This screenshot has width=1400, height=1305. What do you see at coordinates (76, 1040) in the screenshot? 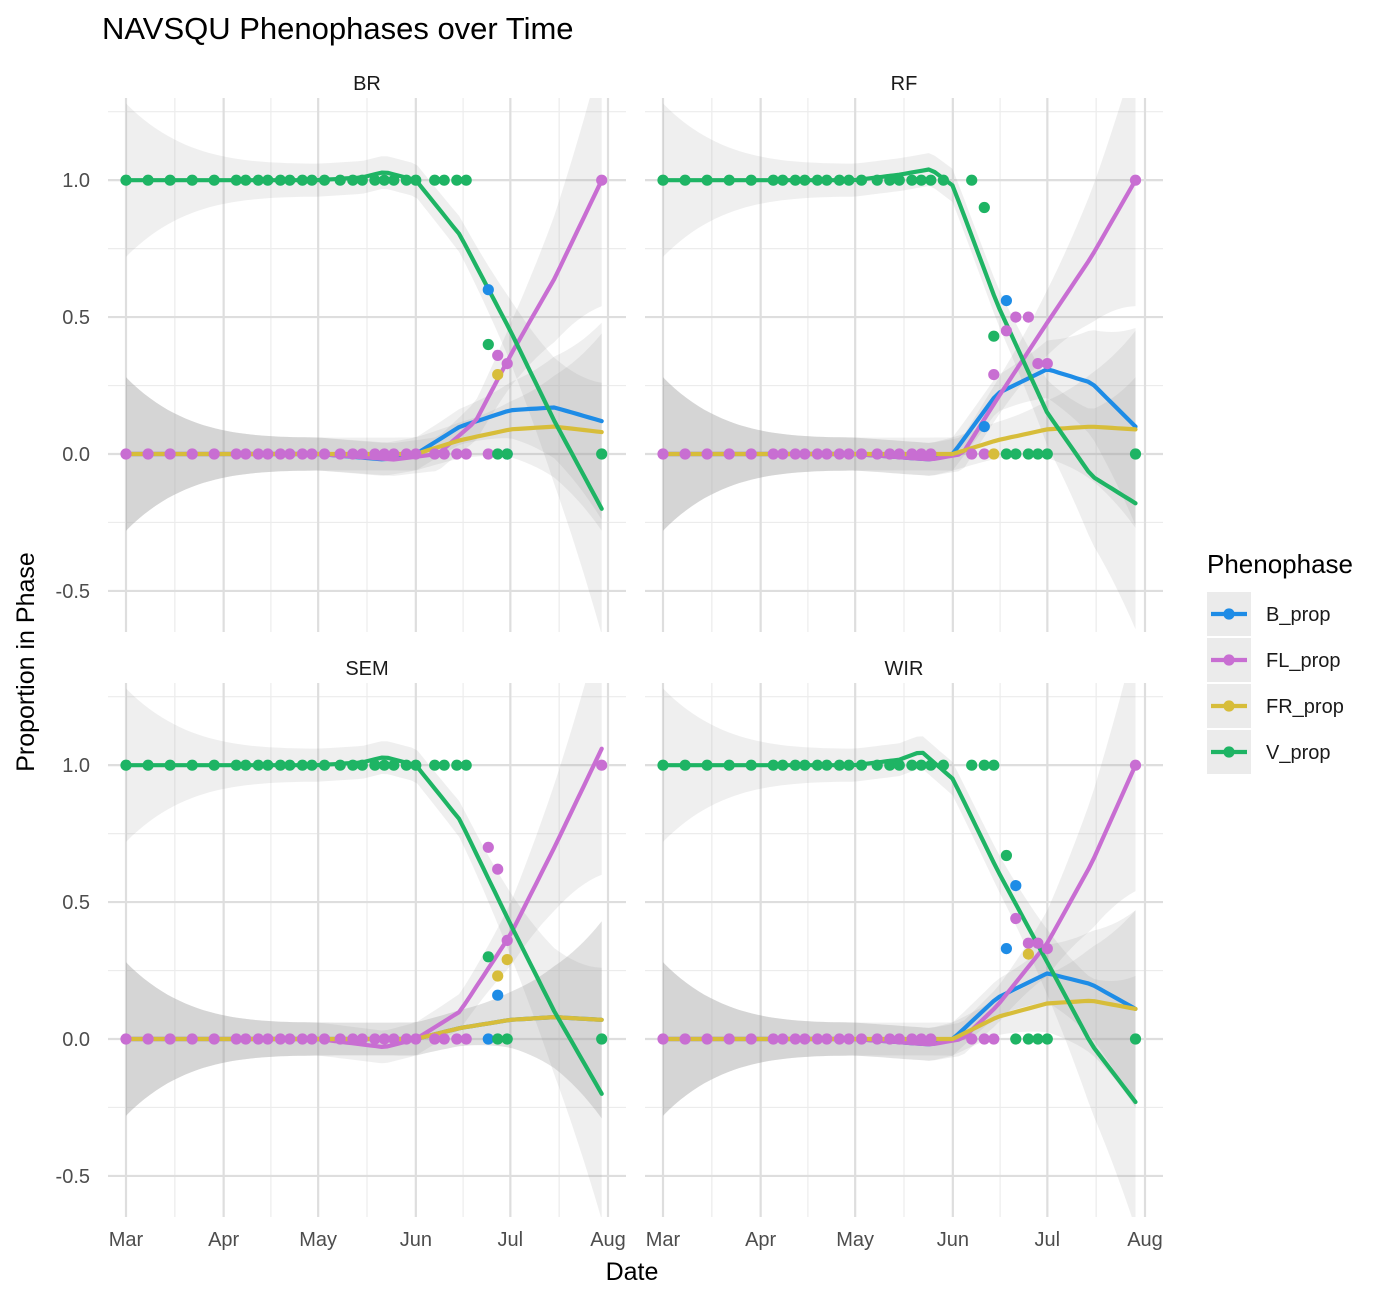
I see `y-tick-label: 0.0` at bounding box center [76, 1040].